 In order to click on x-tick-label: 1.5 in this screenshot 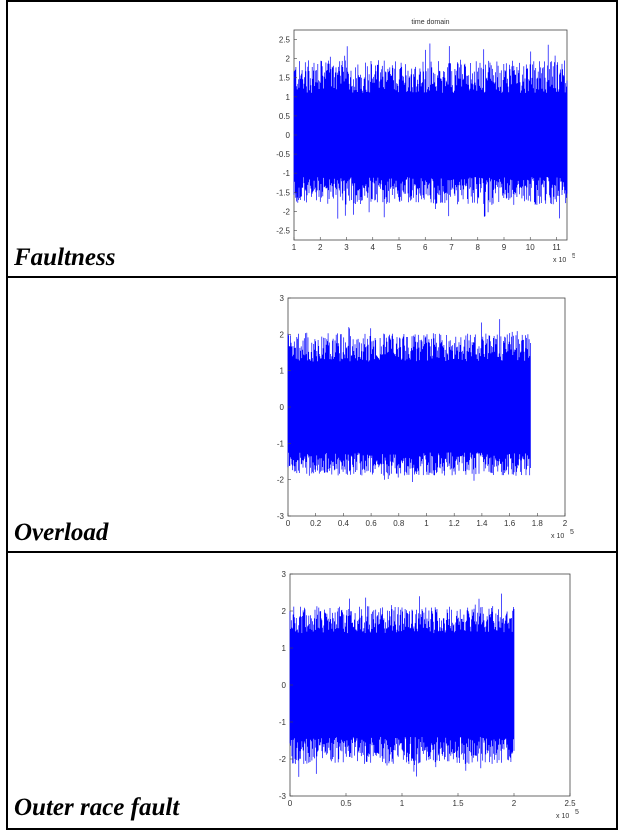, I will do `click(458, 803)`.